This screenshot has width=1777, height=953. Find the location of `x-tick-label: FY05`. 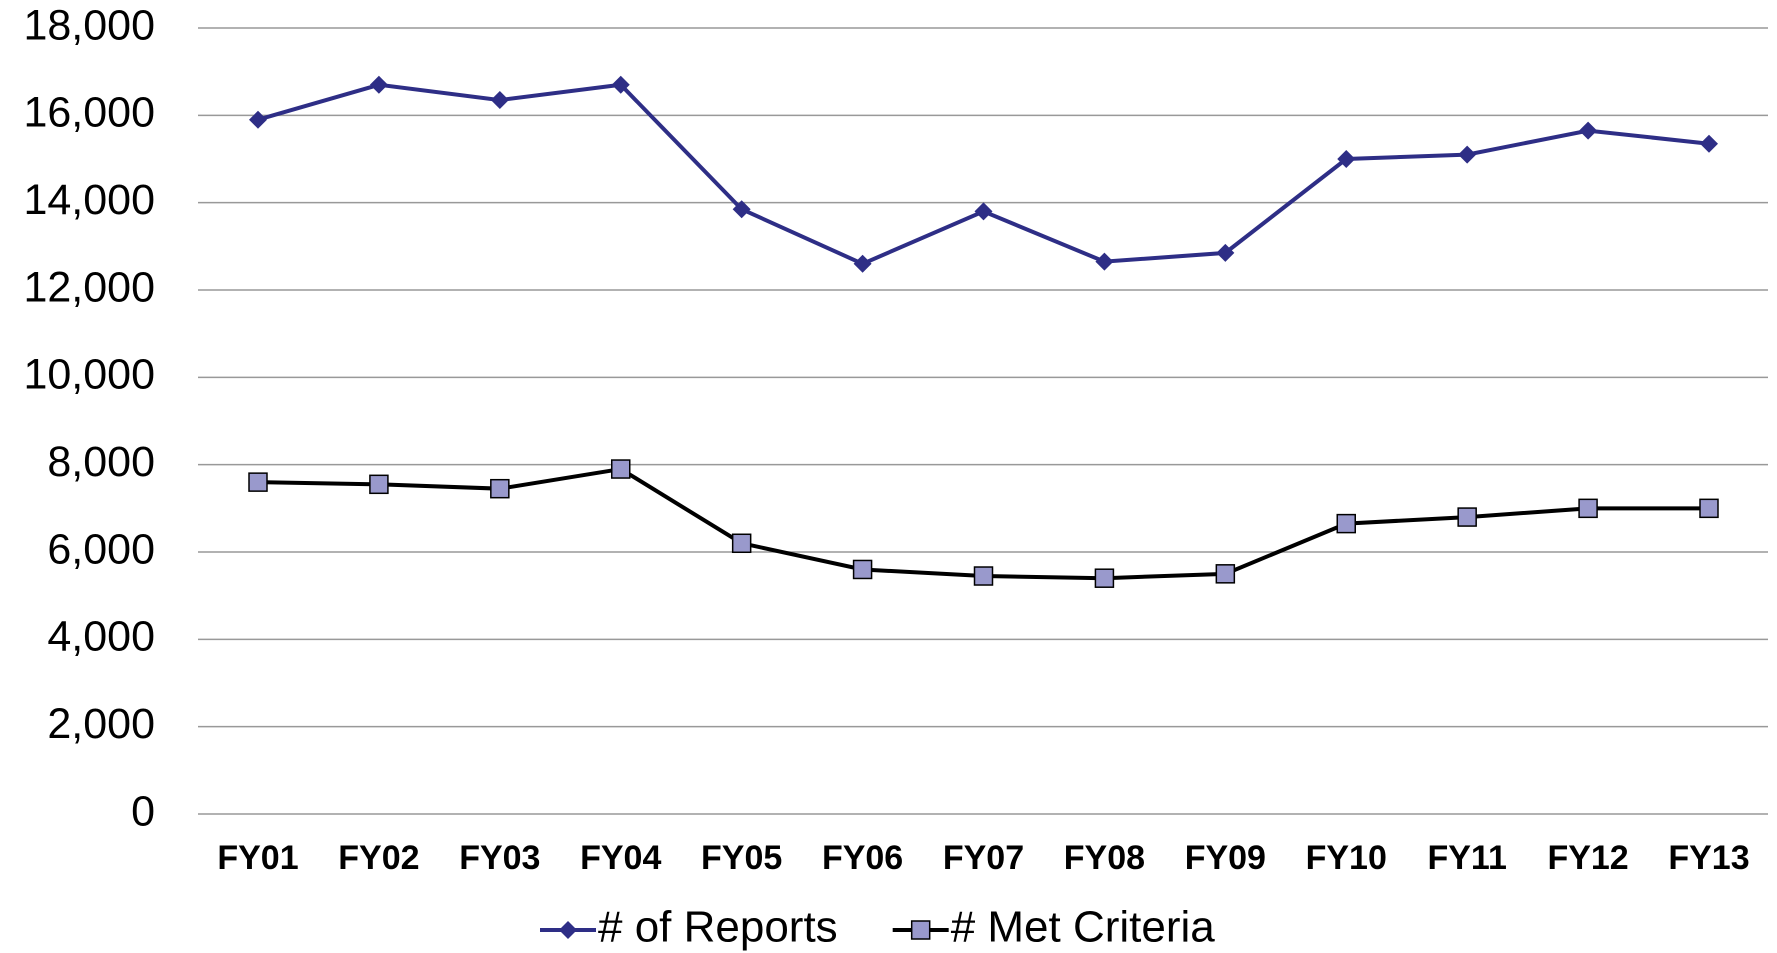

x-tick-label: FY05 is located at coordinates (741, 858).